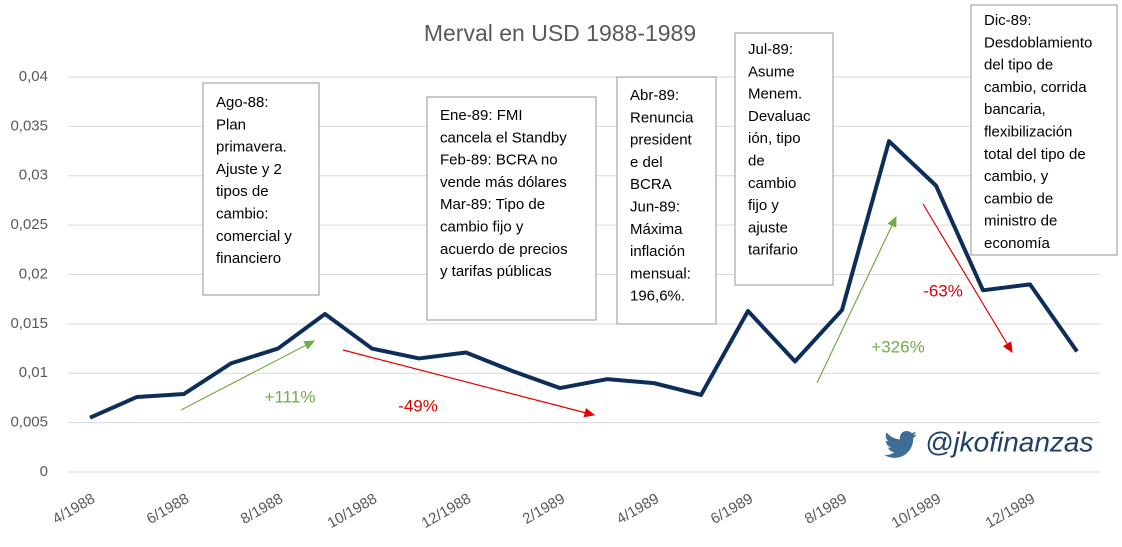  I want to click on annotation-text: Dic-89:, so click(1008, 20).